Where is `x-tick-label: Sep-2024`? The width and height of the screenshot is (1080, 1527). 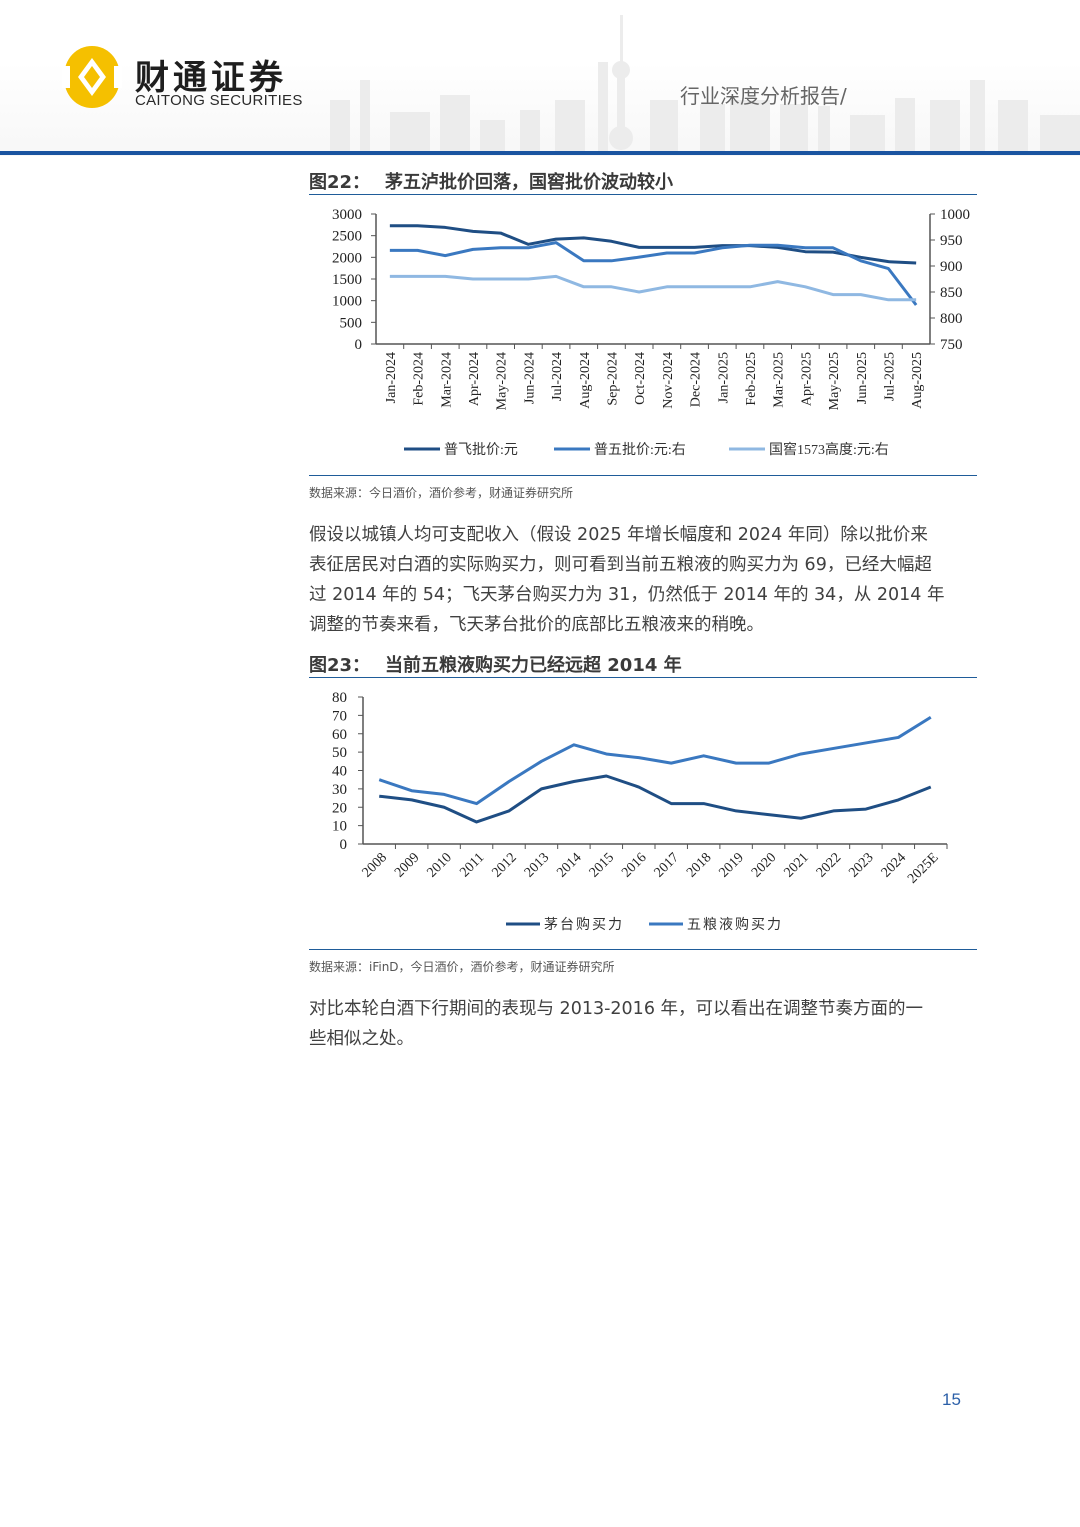 x-tick-label: Sep-2024 is located at coordinates (612, 379).